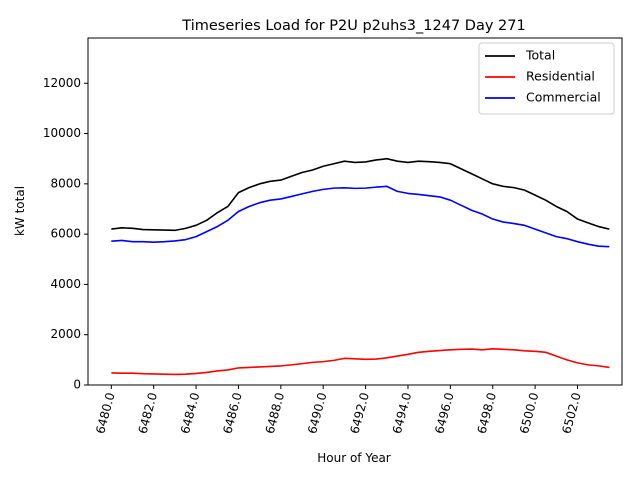 The height and width of the screenshot is (480, 640). I want to click on legend: Total Residential Commercial, so click(546, 78).